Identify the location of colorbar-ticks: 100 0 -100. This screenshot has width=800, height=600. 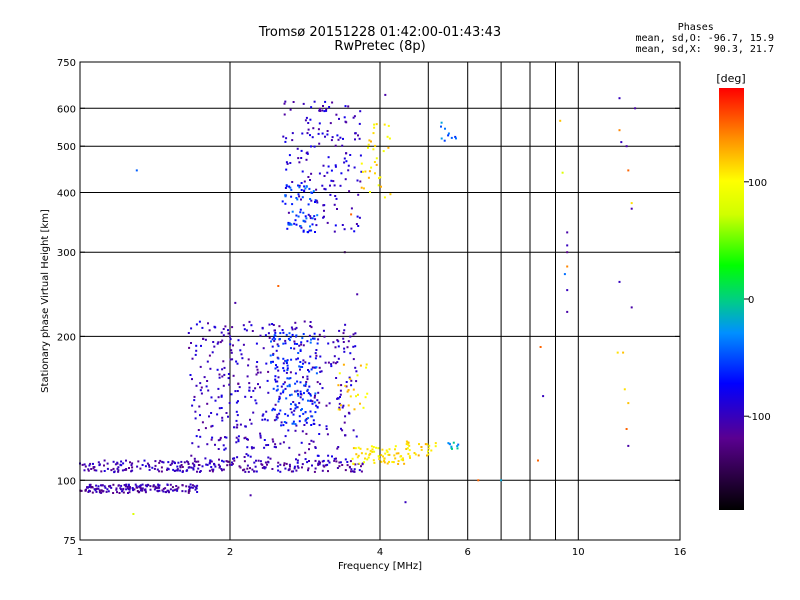
(757, 300).